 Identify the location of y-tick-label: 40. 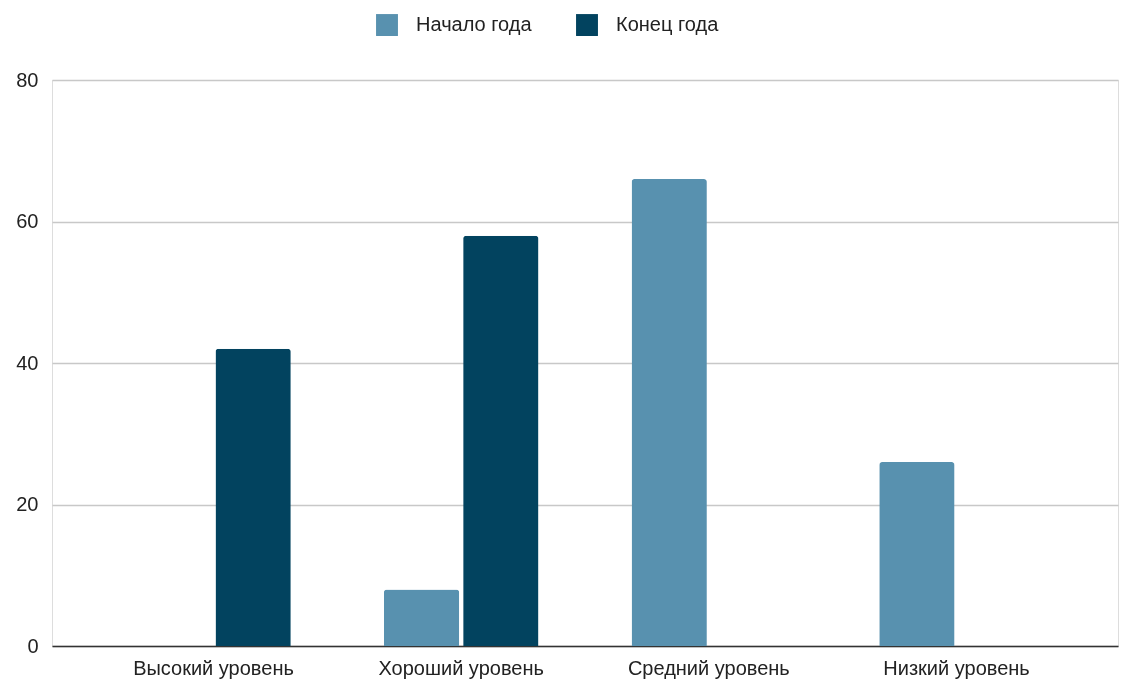
(27, 362).